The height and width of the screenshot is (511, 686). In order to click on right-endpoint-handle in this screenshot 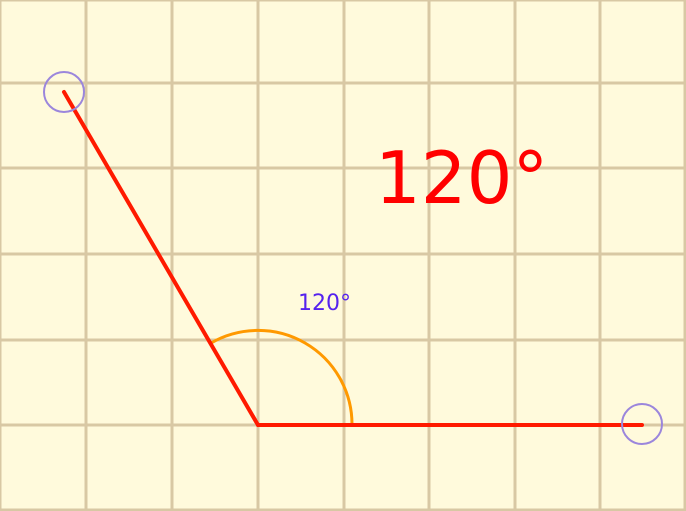, I will do `click(642, 424)`.